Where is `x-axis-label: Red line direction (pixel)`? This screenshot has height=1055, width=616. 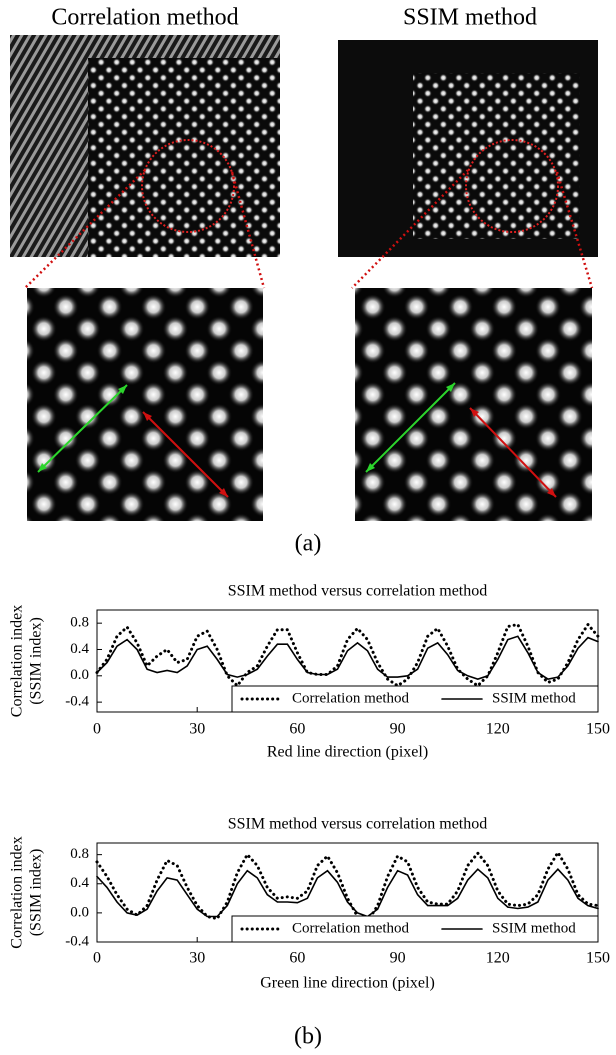 x-axis-label: Red line direction (pixel) is located at coordinates (347, 752).